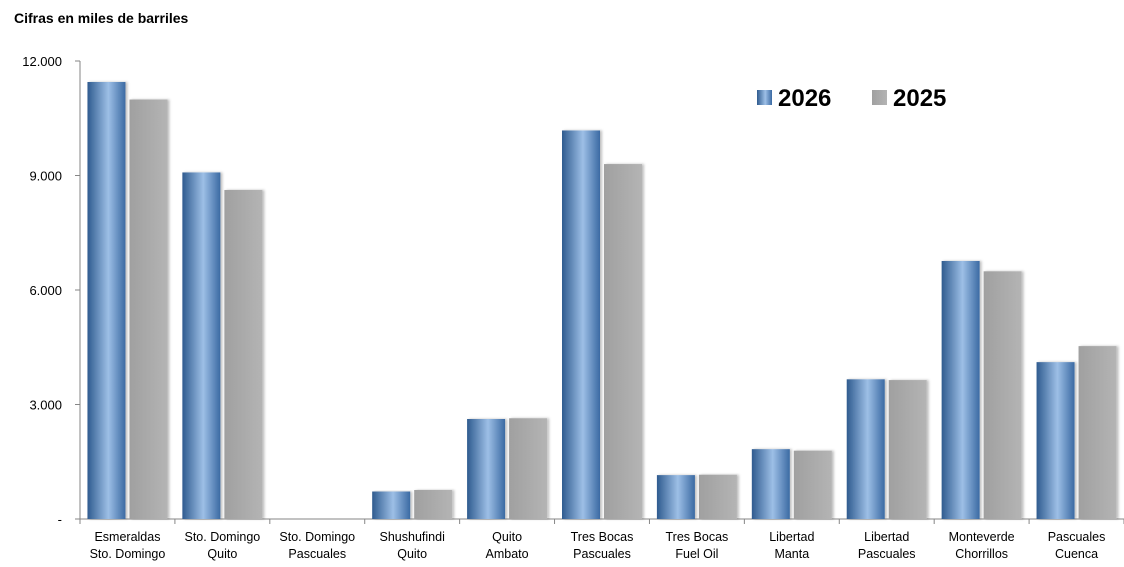  I want to click on y-tick-label: 12.000, so click(42, 61).